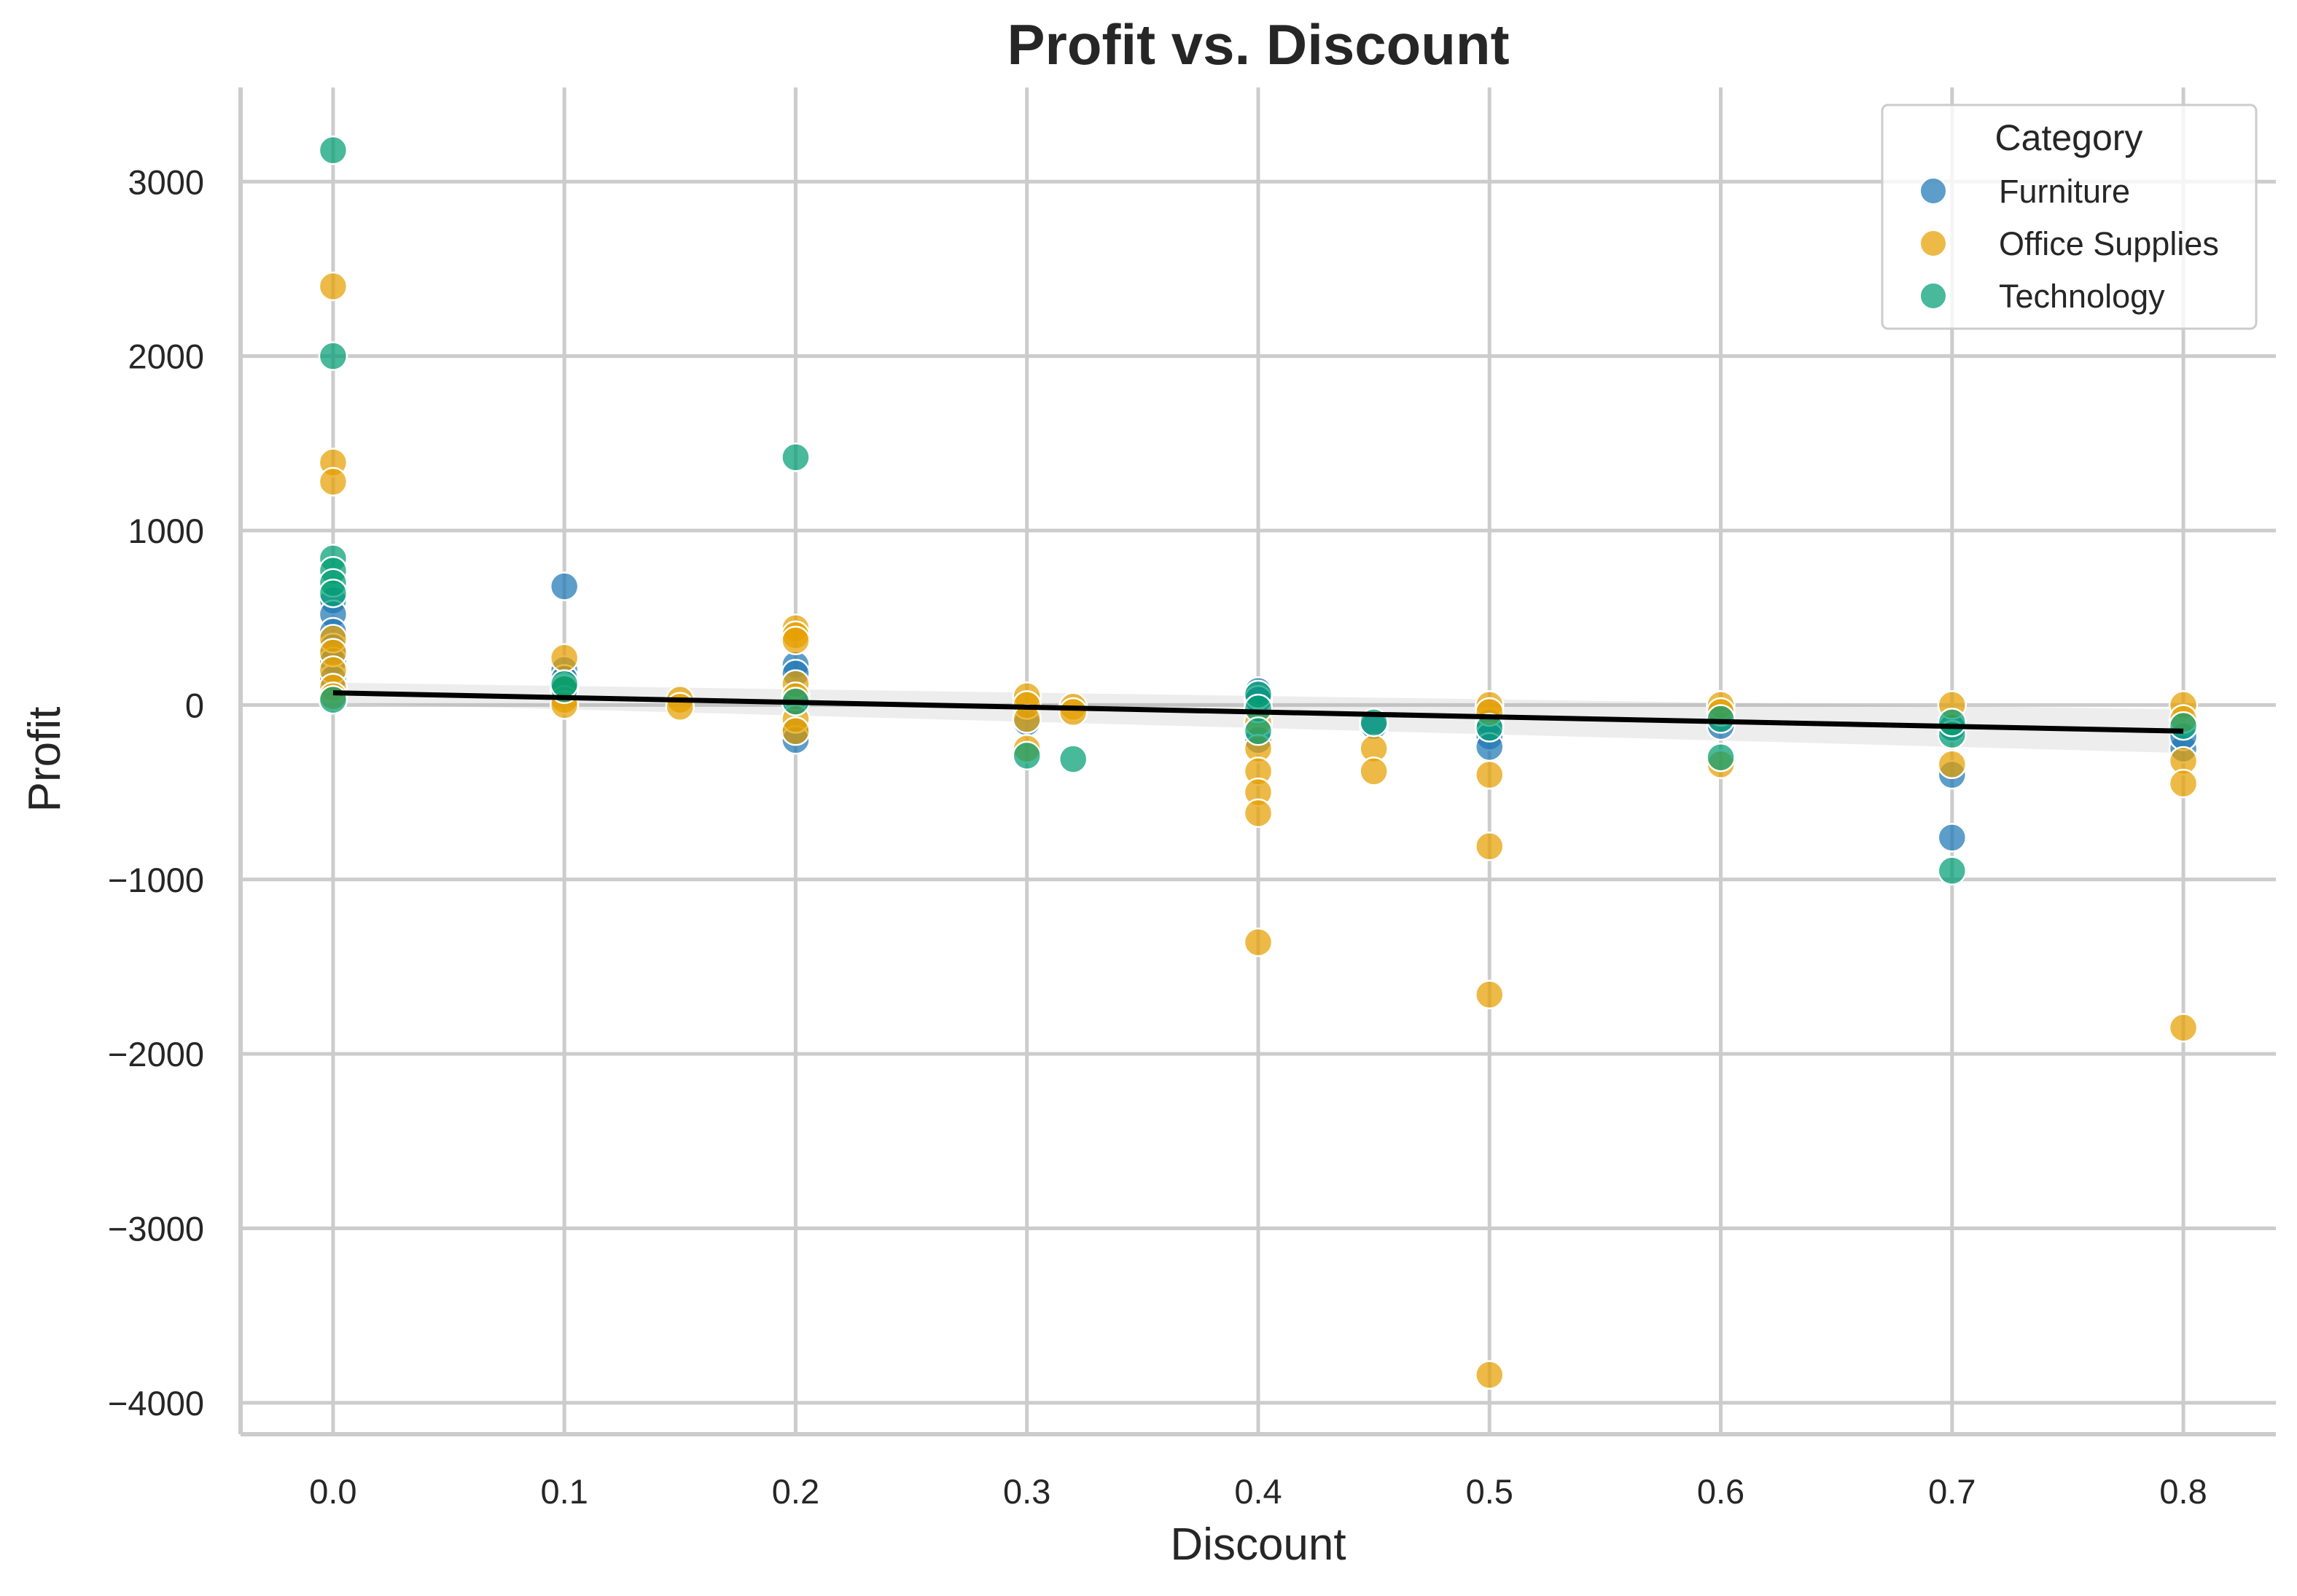 This screenshot has height=1596, width=2297. I want to click on y-tick-label: 3000, so click(166, 182).